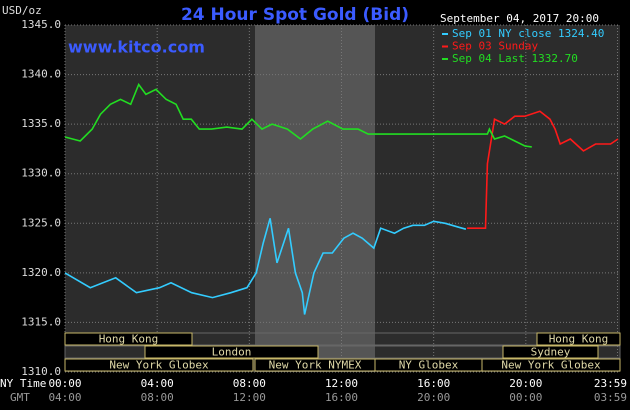  What do you see at coordinates (519, 18) in the screenshot?
I see `timestamp: September 04, 2017 20:00` at bounding box center [519, 18].